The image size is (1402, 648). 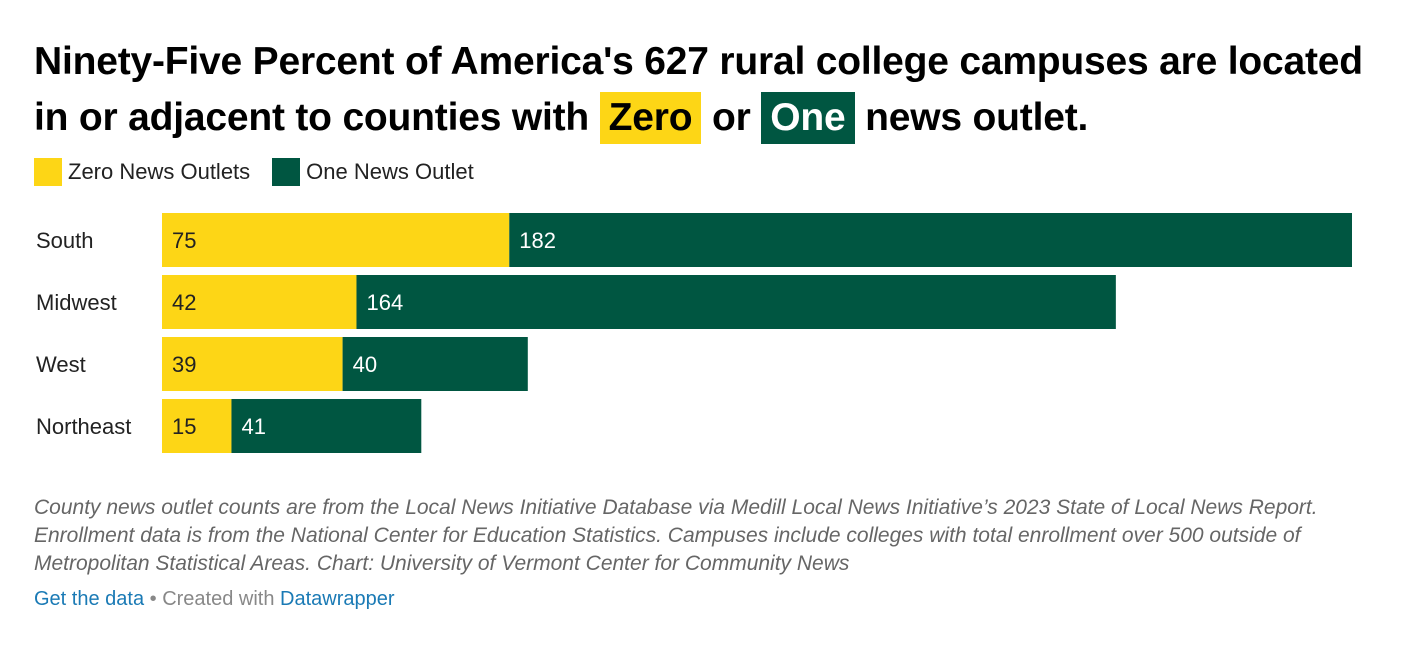 I want to click on value-label-south-zero: 75, so click(x=184, y=240).